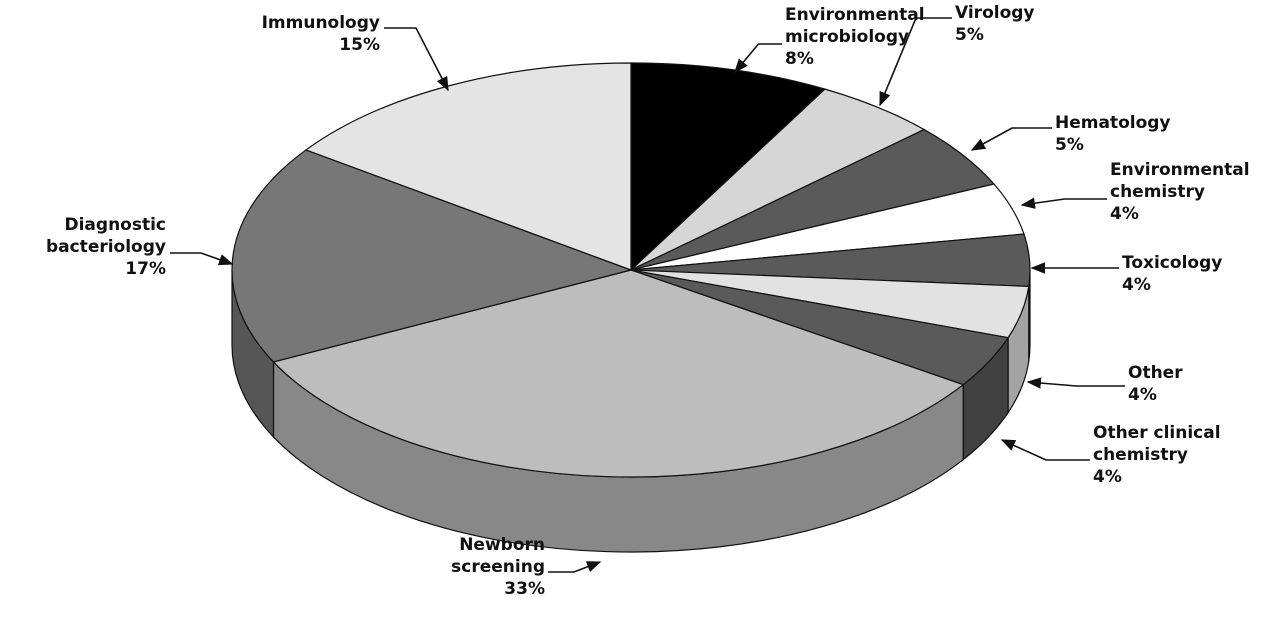  What do you see at coordinates (106, 236) in the screenshot?
I see `slice-label: Diagnostic bacteriology` at bounding box center [106, 236].